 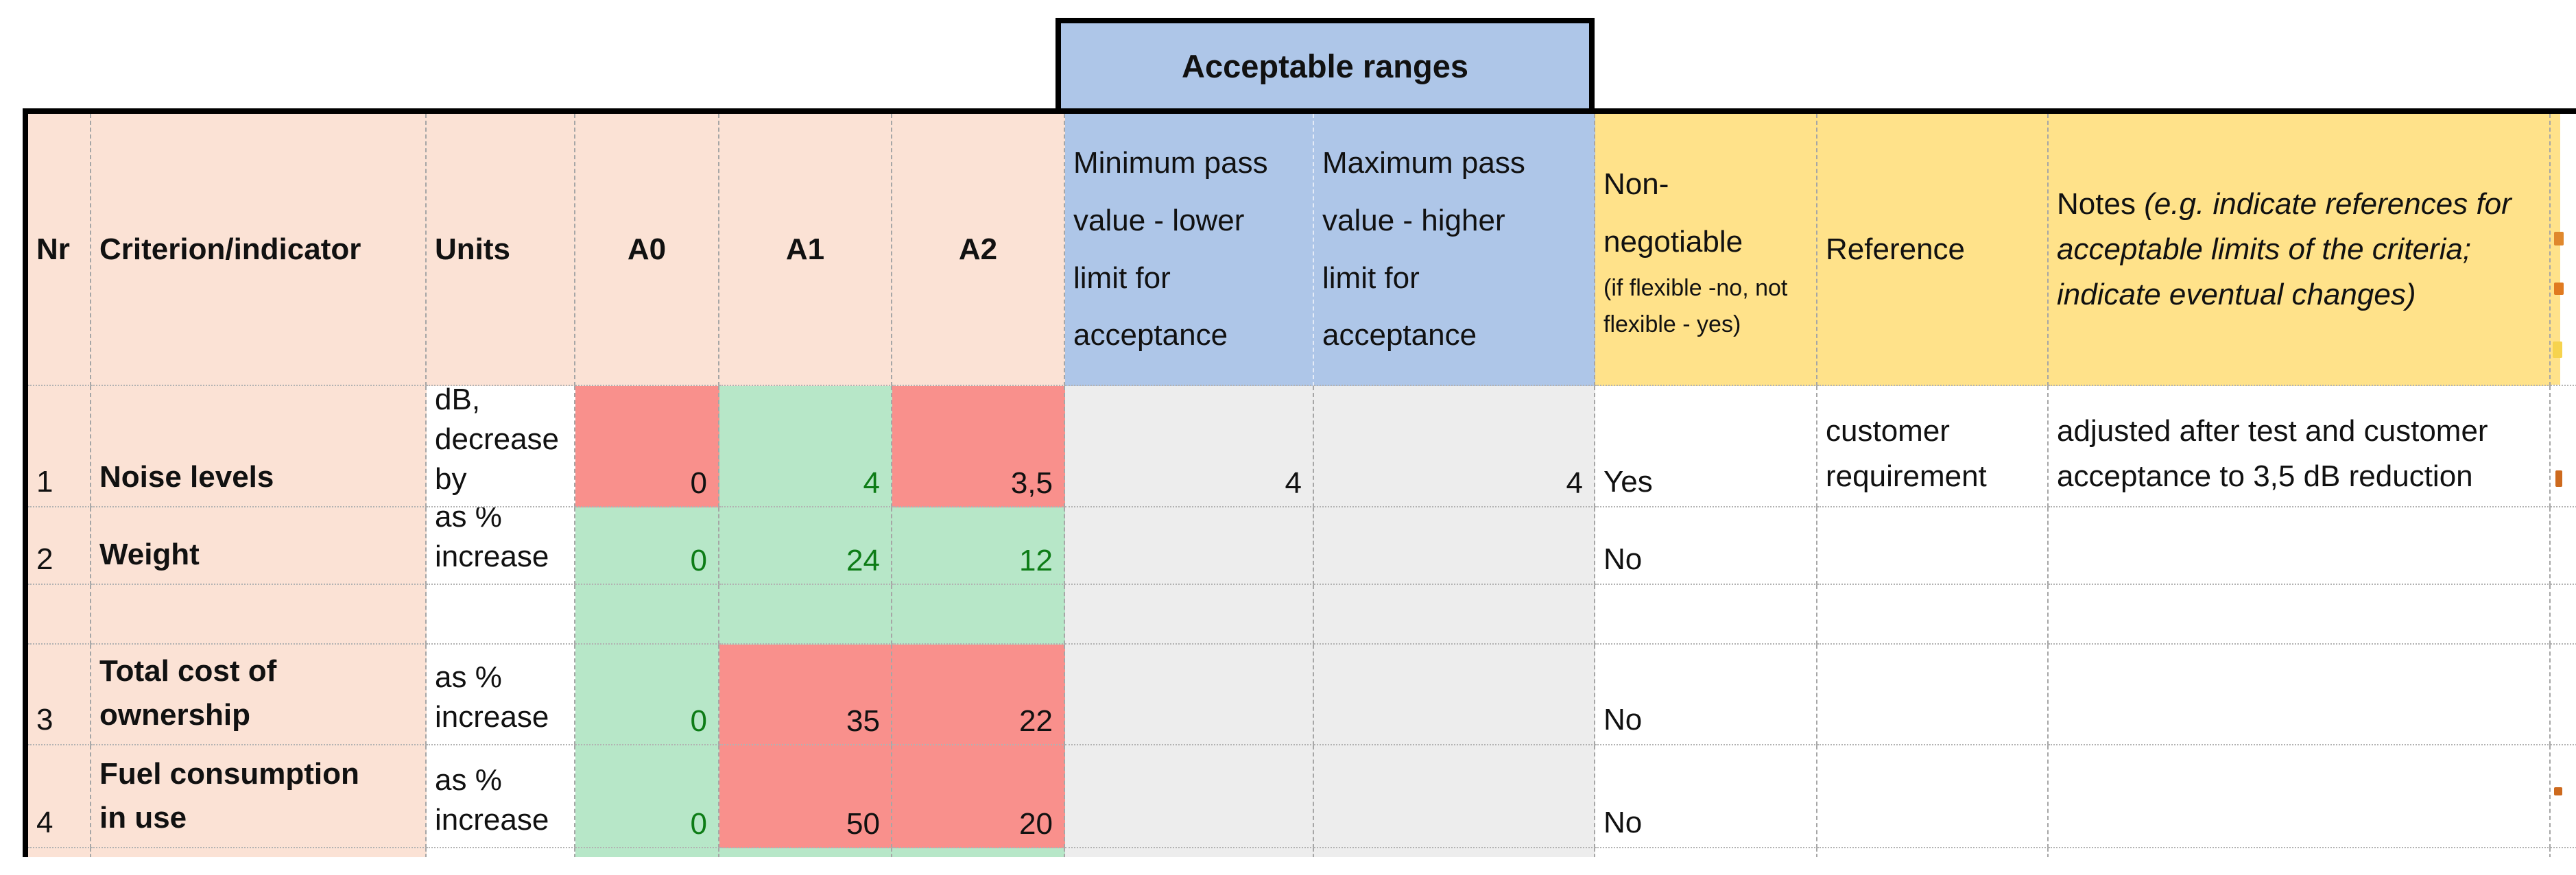 I want to click on header-criterion: Criterion/indicator, so click(x=259, y=250).